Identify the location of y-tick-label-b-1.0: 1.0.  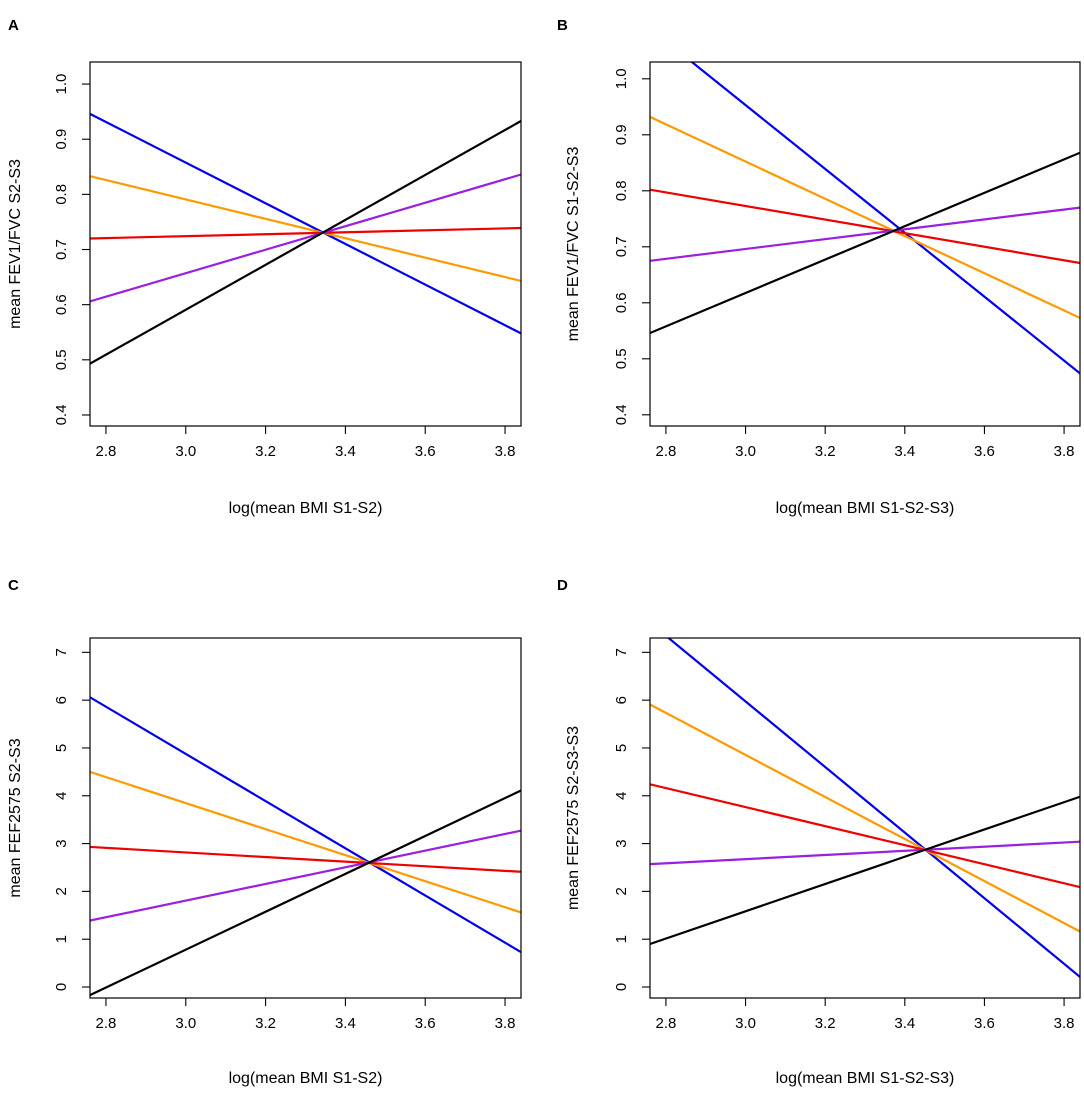
(621, 78).